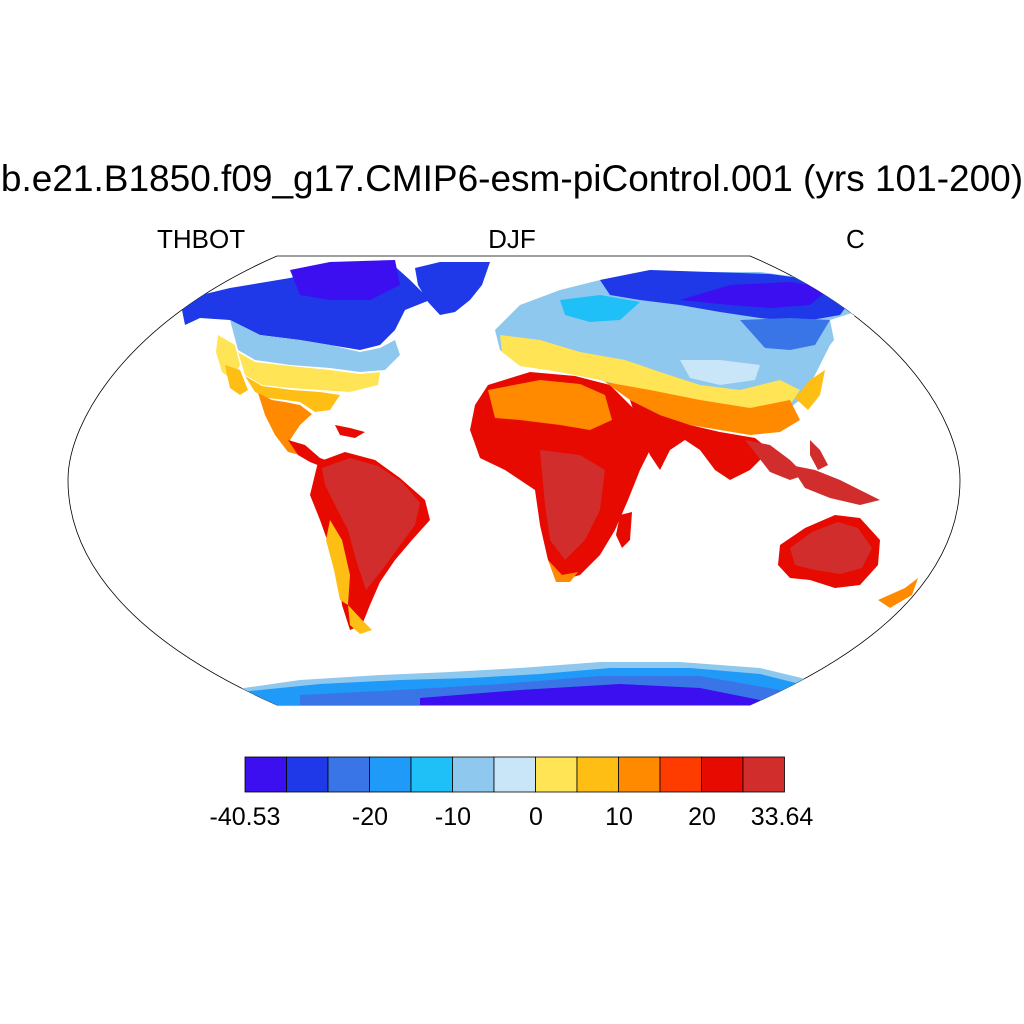  Describe the element at coordinates (848, 561) in the screenshot. I see `australia` at that location.